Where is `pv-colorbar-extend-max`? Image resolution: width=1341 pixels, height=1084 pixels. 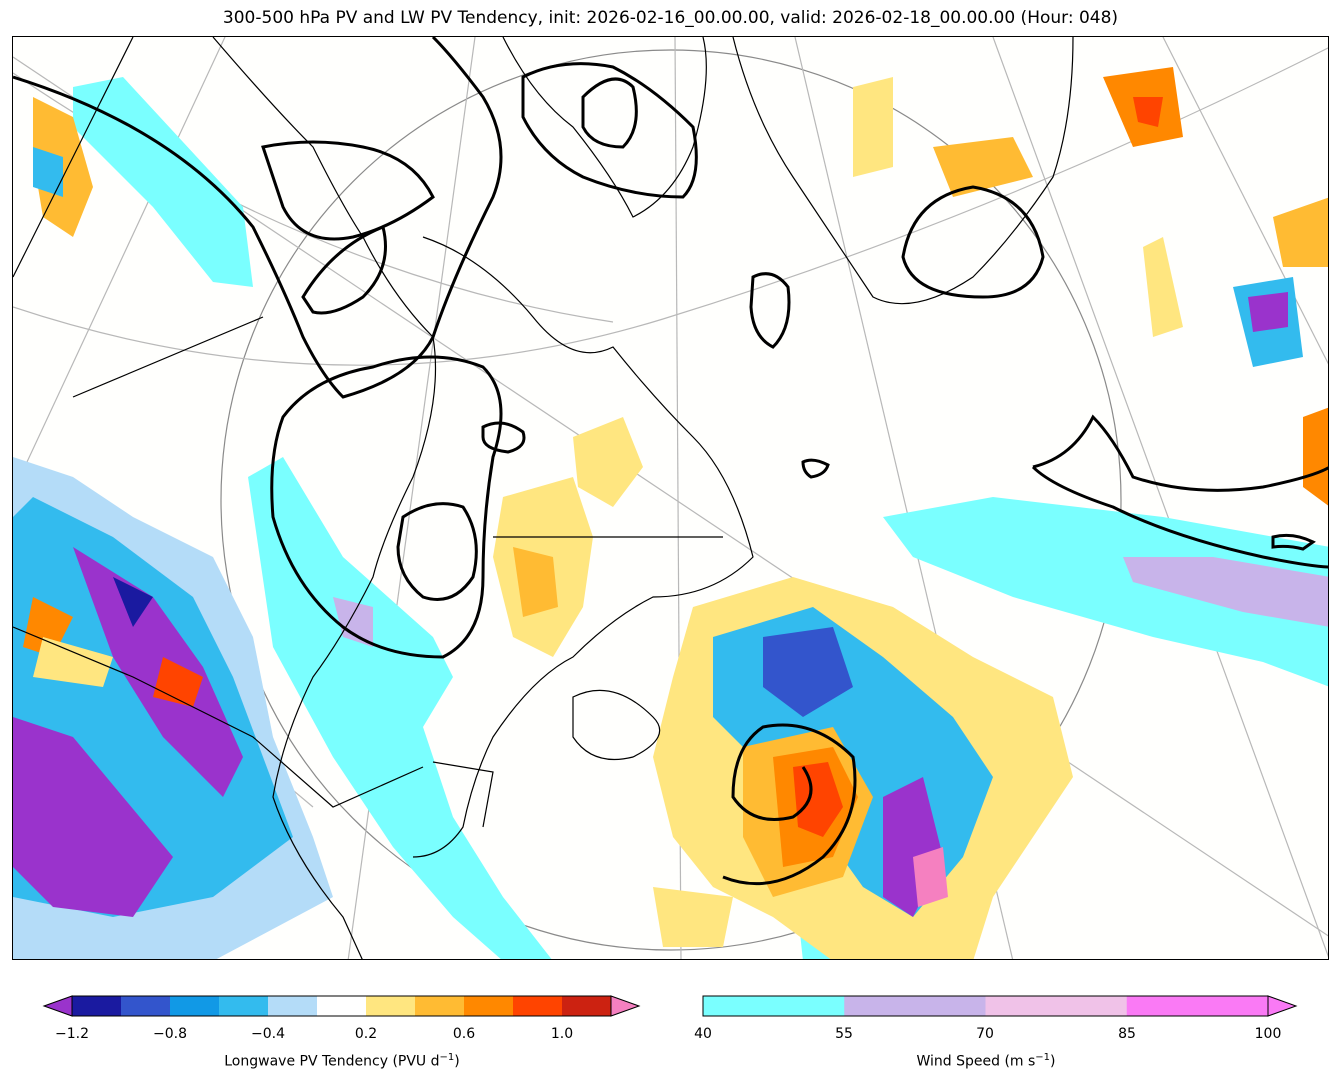
pv-colorbar-extend-max is located at coordinates (625, 1006).